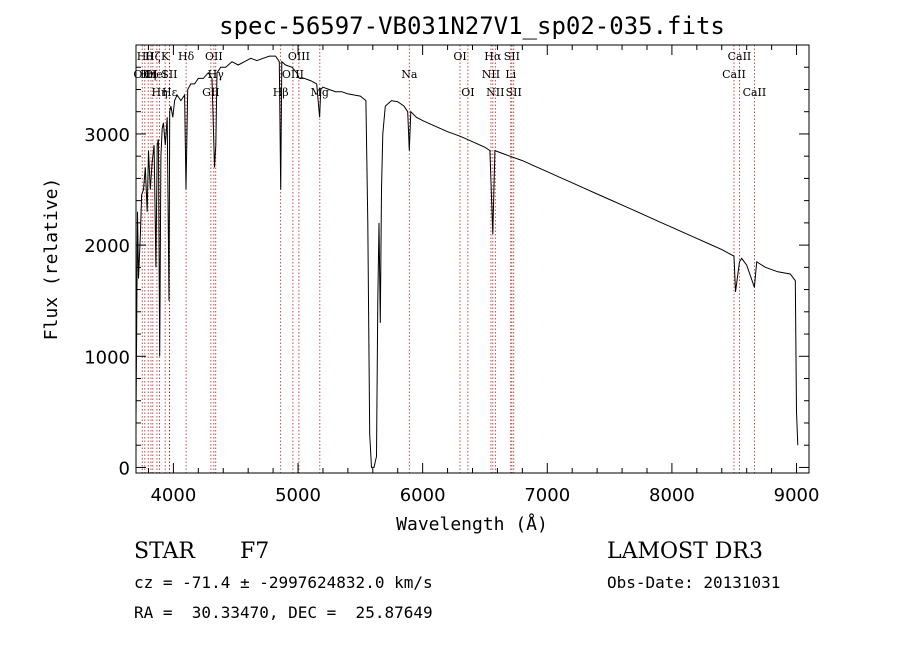  What do you see at coordinates (164, 551) in the screenshot?
I see `object-type: STAR` at bounding box center [164, 551].